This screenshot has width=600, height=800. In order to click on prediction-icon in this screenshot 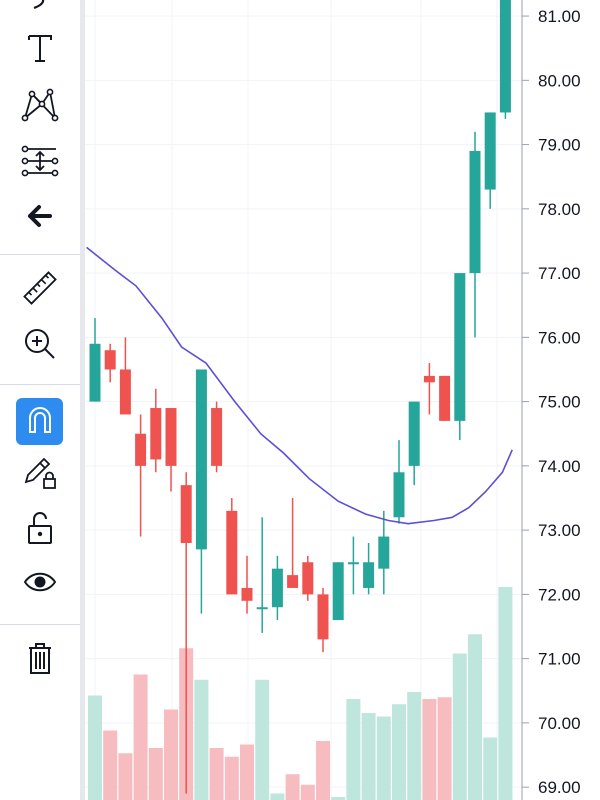, I will do `click(40, 163)`.